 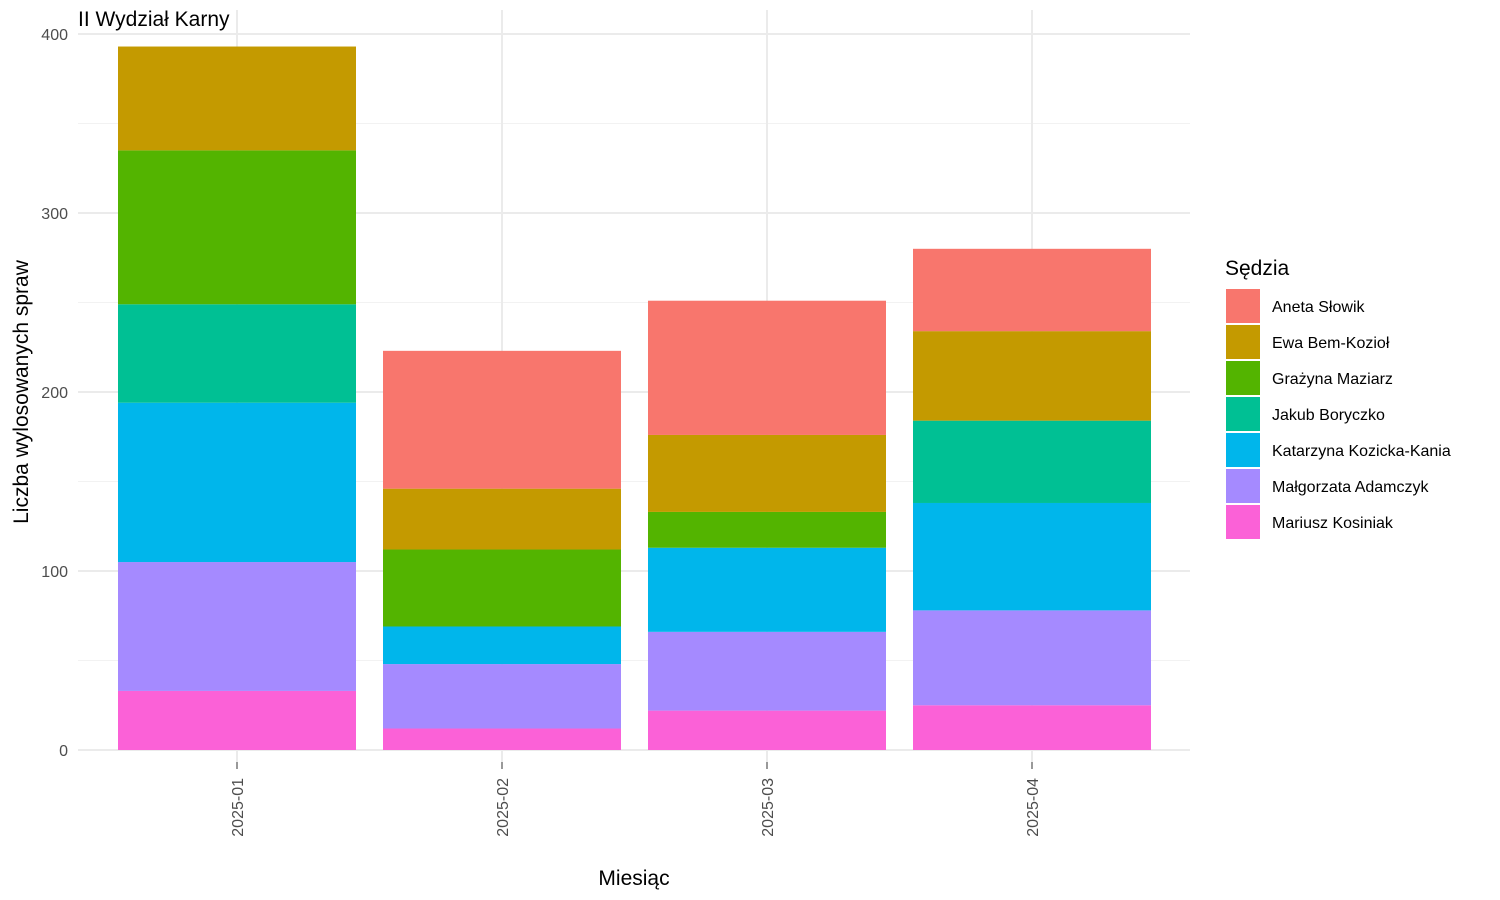 I want to click on legend-label: Ewa Bem-Kozioł, so click(x=1331, y=343).